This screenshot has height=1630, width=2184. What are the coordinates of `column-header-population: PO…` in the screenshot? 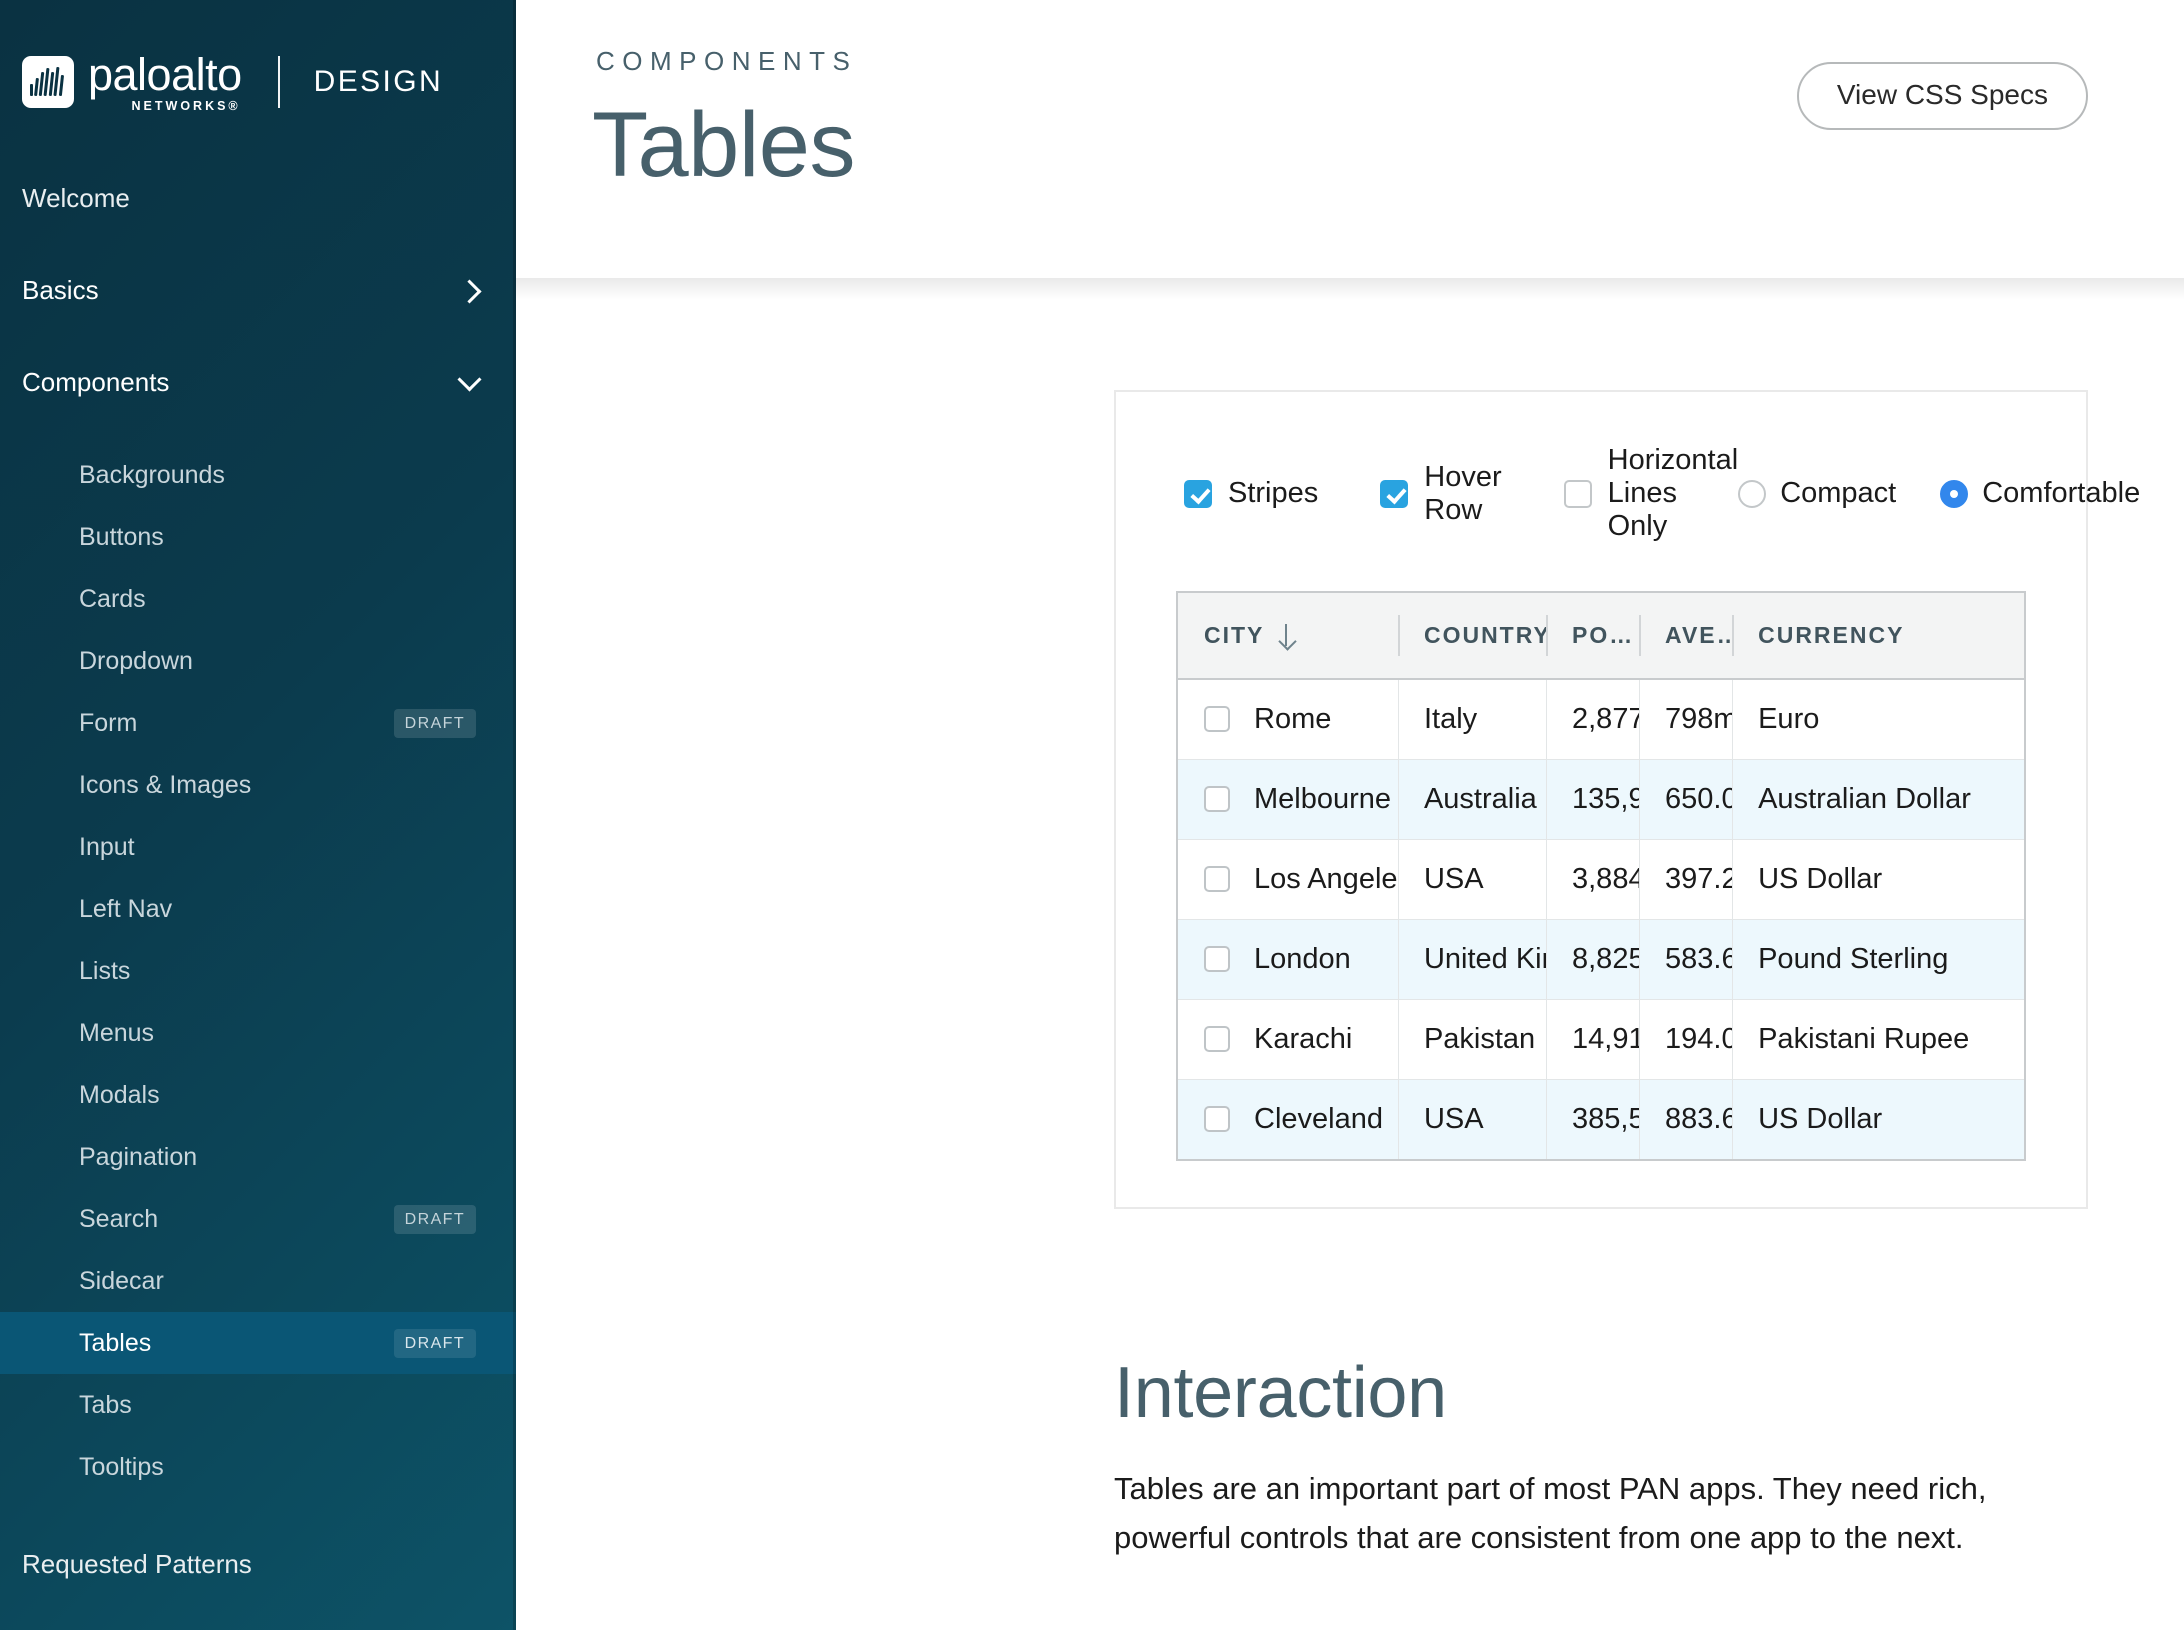 It's located at (1593, 636).